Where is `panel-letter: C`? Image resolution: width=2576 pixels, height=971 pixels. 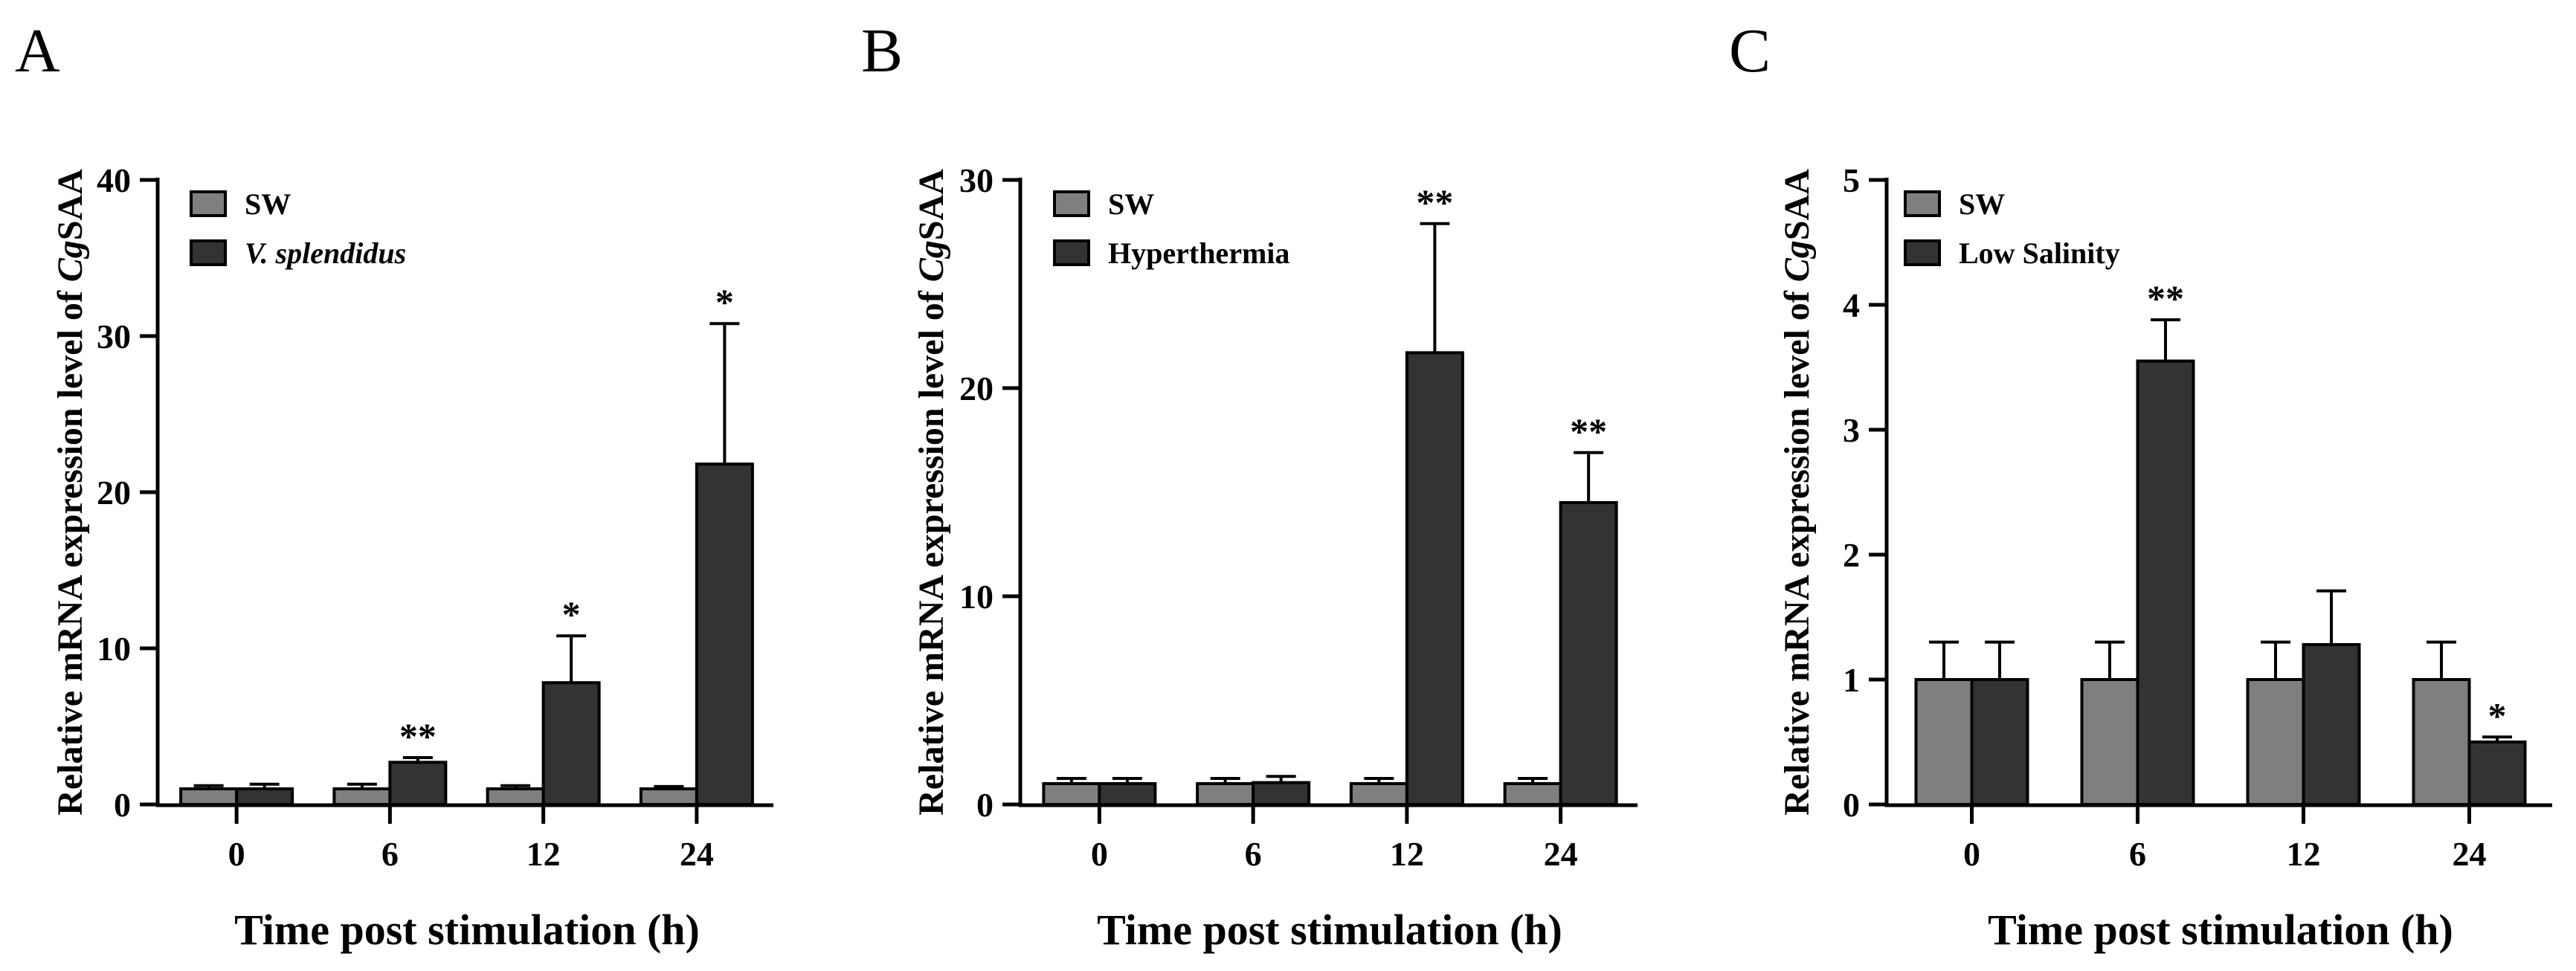 panel-letter: C is located at coordinates (1750, 51).